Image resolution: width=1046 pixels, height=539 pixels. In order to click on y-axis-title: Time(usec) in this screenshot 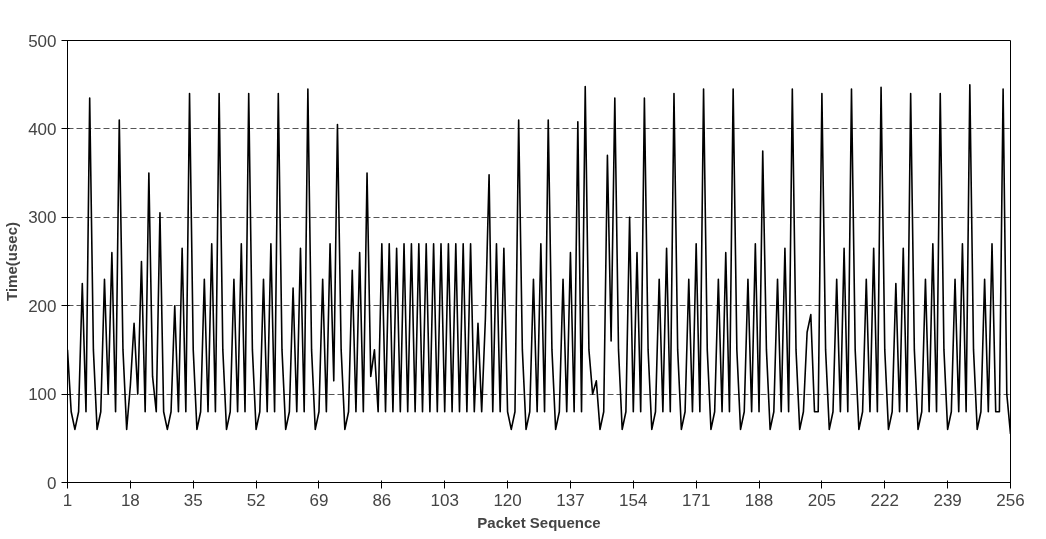, I will do `click(12, 261)`.